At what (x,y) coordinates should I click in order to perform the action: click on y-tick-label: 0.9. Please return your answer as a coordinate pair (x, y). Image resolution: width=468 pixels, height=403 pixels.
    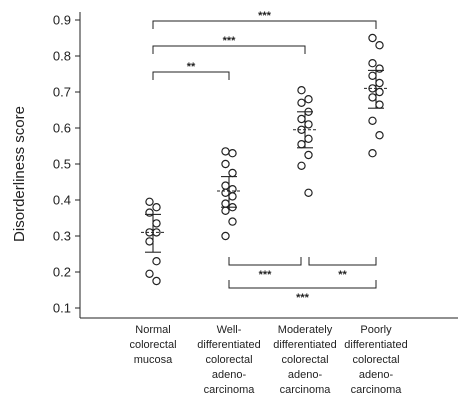
    Looking at the image, I should click on (62, 20).